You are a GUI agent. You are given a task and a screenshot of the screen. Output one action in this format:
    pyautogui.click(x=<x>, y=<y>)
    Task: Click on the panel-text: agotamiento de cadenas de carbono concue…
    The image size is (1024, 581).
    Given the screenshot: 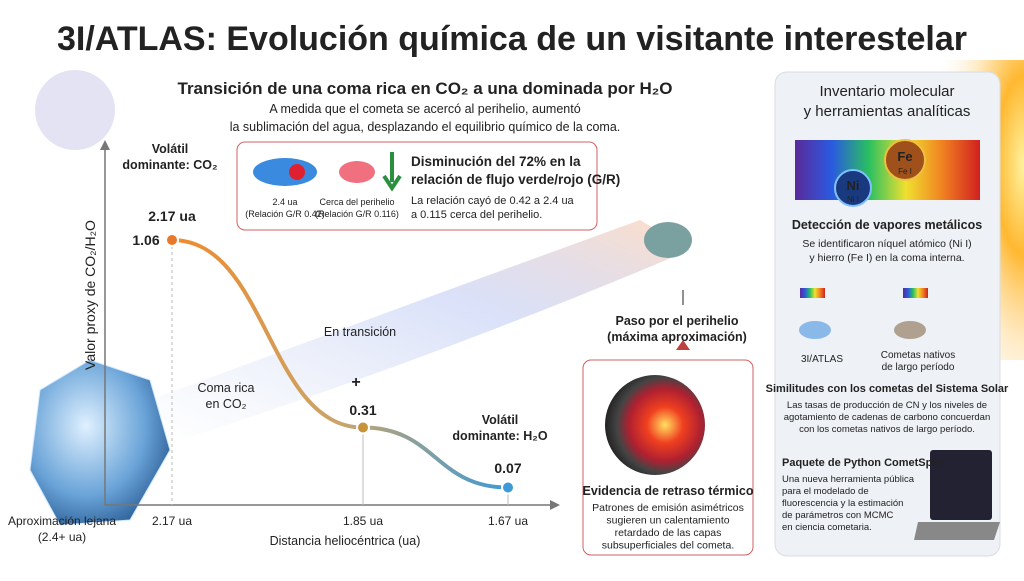 What is the action you would take?
    pyautogui.click(x=887, y=417)
    